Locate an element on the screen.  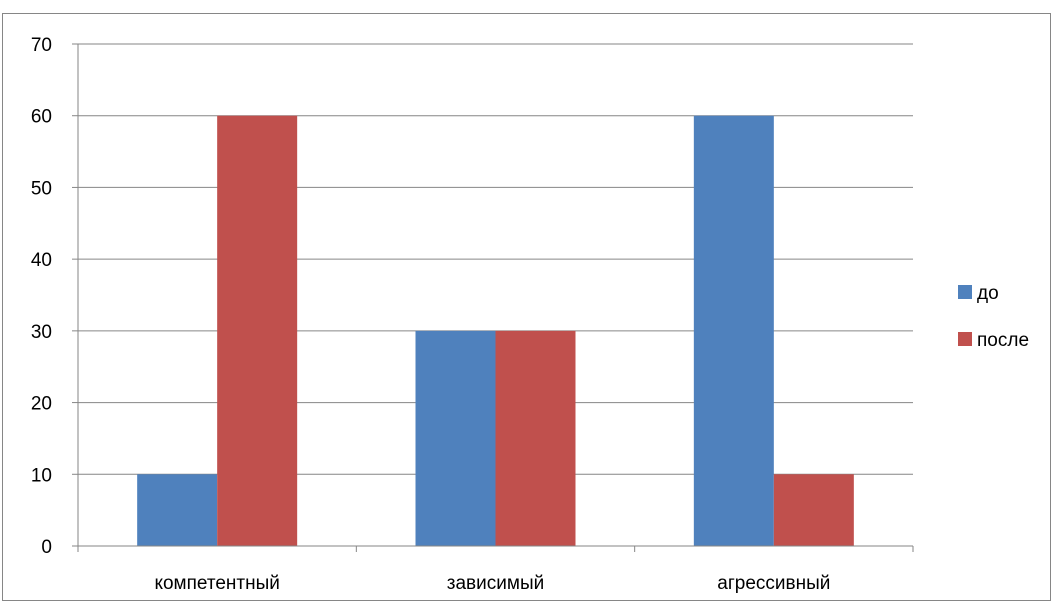
x-tick-label: компетентный is located at coordinates (216, 583).